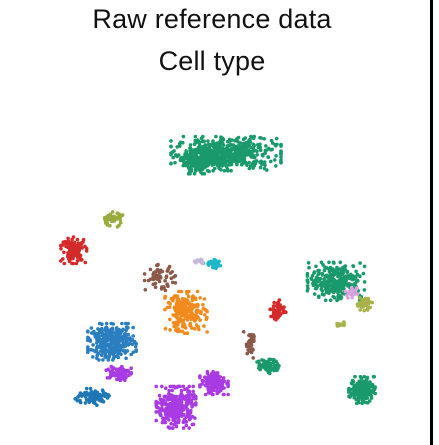  Describe the element at coordinates (112, 341) in the screenshot. I see `cluster-blue-large` at that location.